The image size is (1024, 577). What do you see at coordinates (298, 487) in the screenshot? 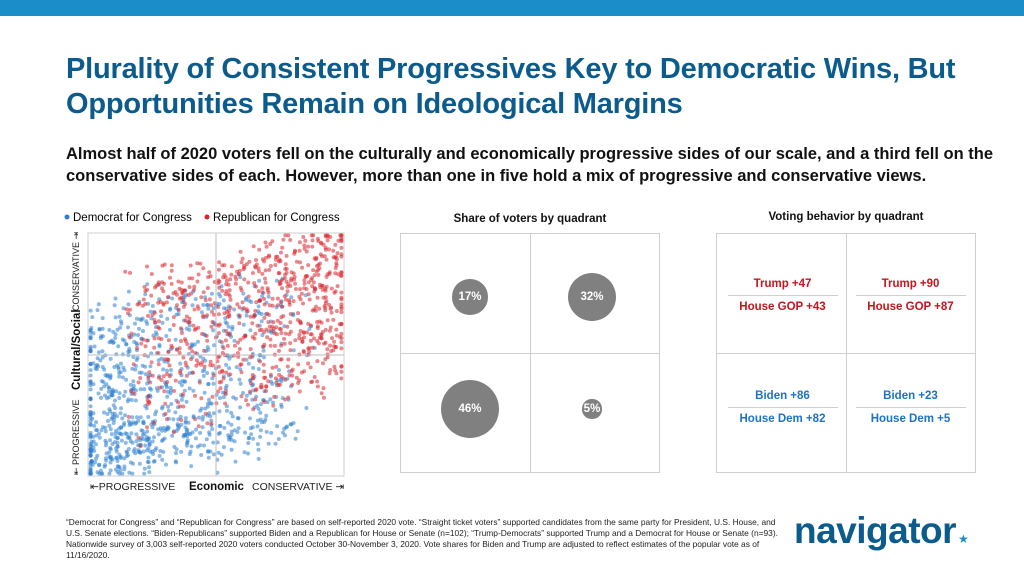
I see `x-axis-right-label: CONSERVATIVE ⇥` at bounding box center [298, 487].